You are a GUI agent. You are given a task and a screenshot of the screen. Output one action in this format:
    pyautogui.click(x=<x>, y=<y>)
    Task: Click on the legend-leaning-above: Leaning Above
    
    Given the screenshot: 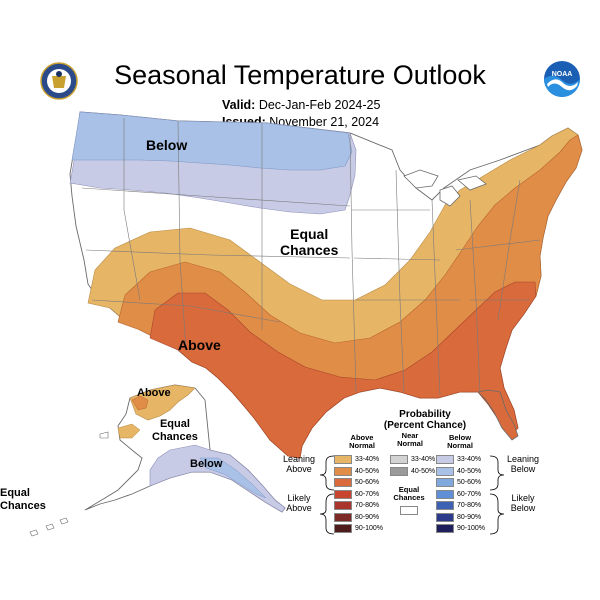 What is the action you would take?
    pyautogui.click(x=299, y=464)
    